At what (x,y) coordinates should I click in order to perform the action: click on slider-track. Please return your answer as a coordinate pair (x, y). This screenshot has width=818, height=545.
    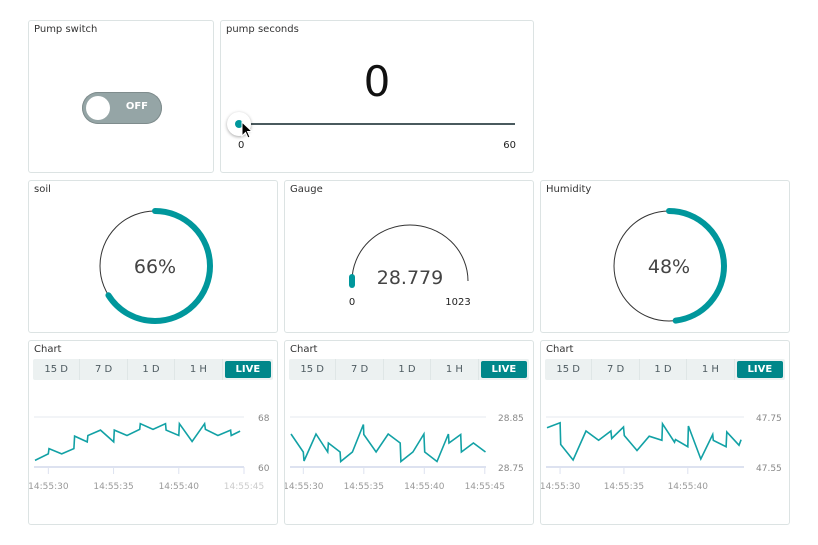
    Looking at the image, I should click on (377, 124).